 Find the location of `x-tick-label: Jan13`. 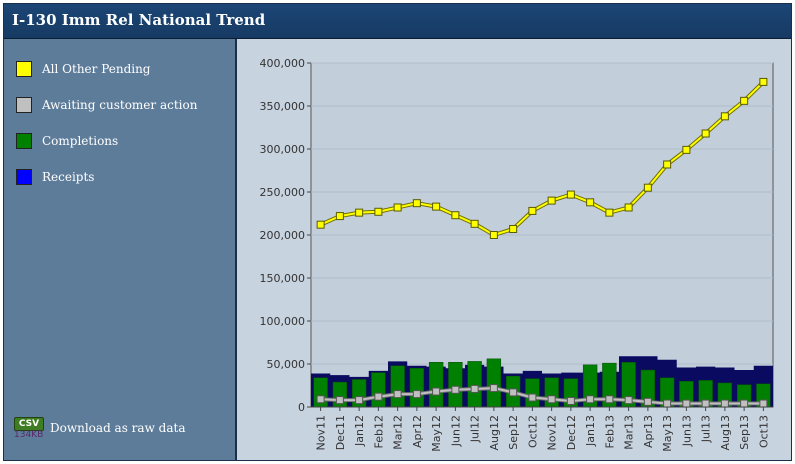

x-tick-label: Jan13 is located at coordinates (590, 431).